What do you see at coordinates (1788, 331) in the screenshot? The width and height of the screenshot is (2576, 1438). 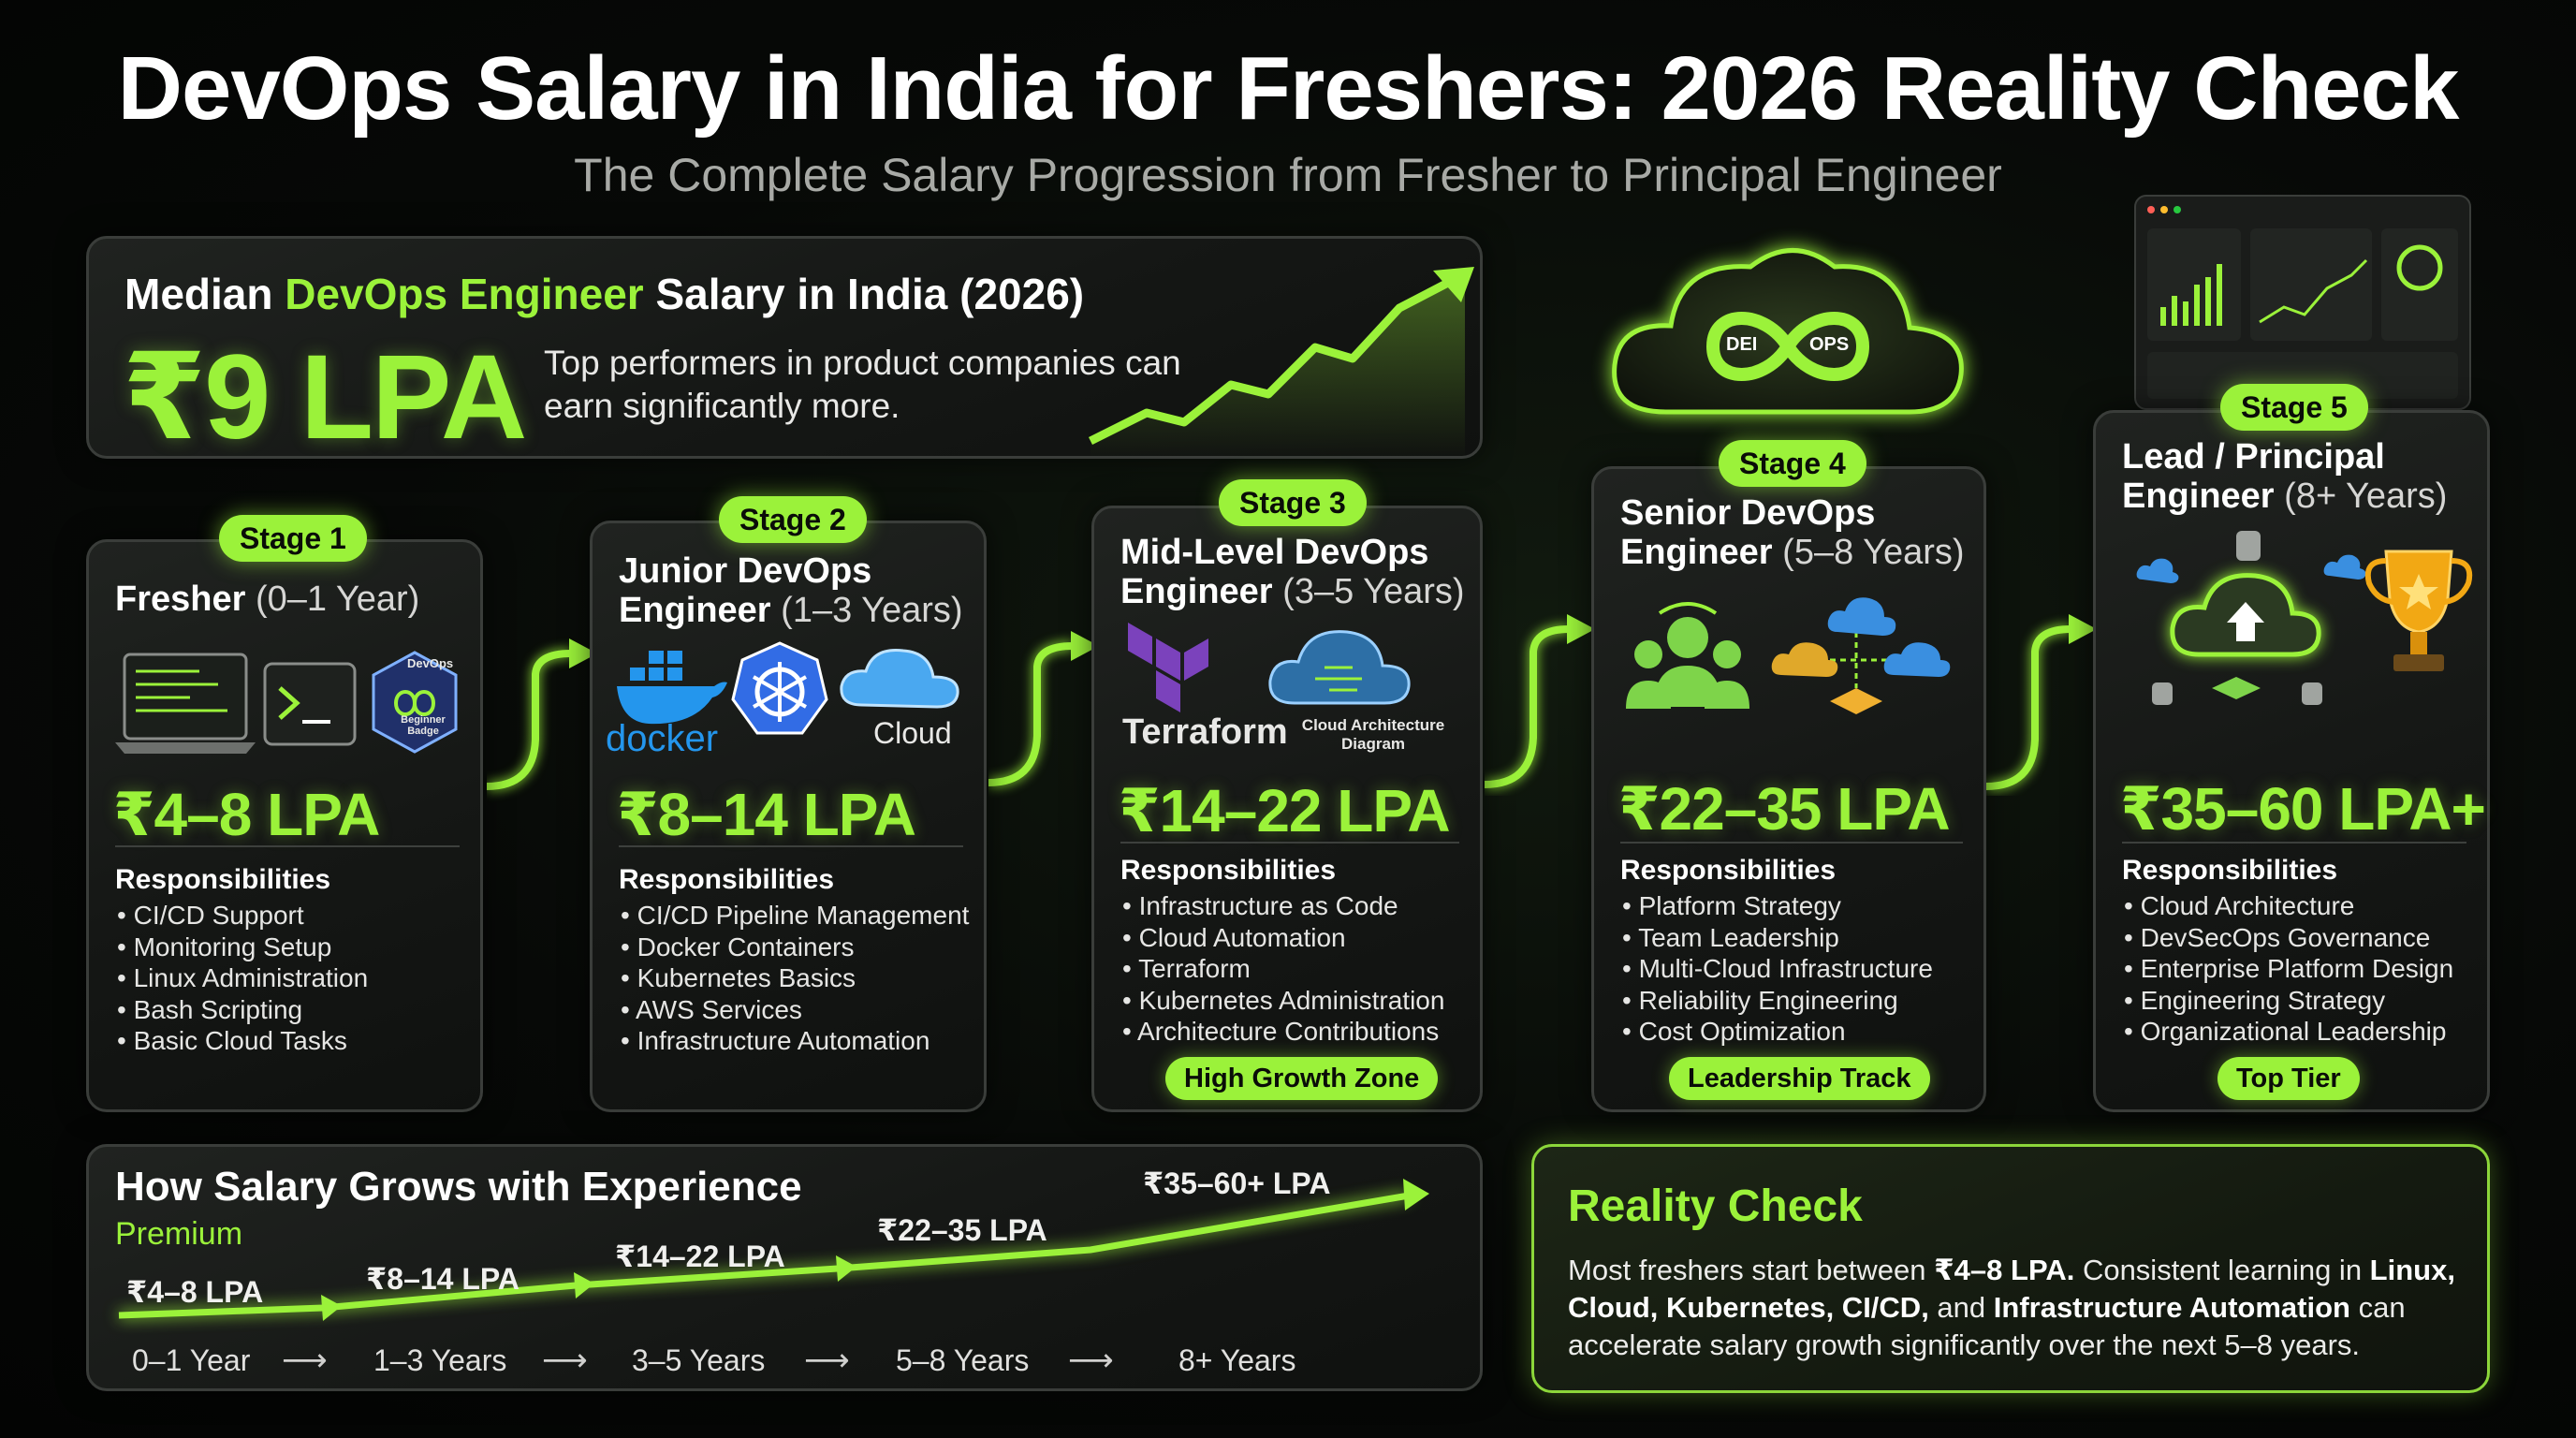 I see `devops-cloud-logo-icon` at bounding box center [1788, 331].